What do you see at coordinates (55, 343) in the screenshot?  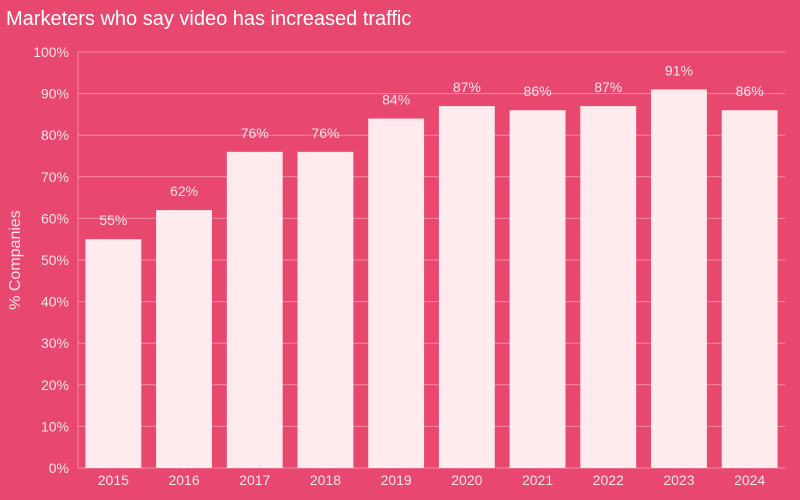 I see `y-tick-label: 30%` at bounding box center [55, 343].